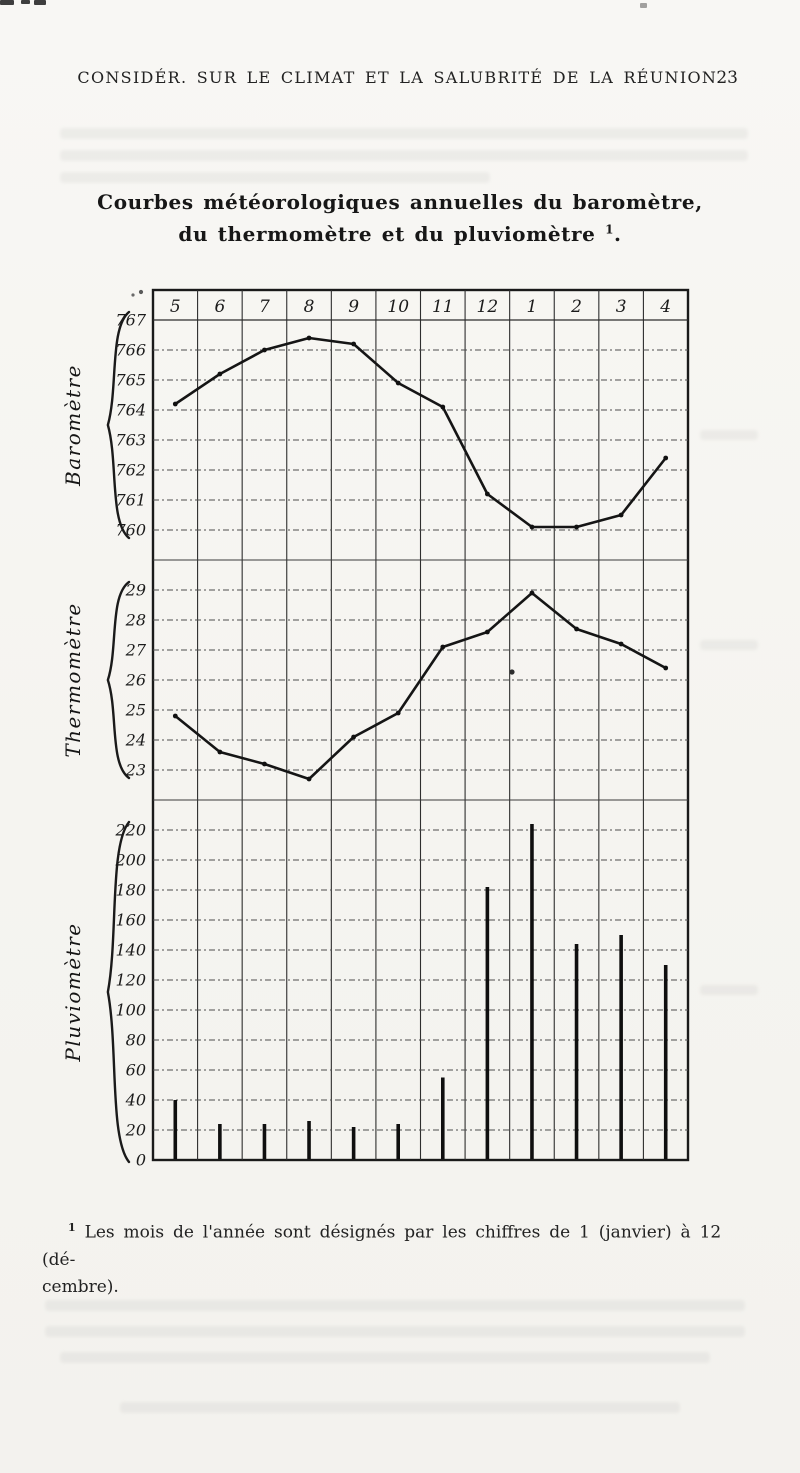  Describe the element at coordinates (136, 1070) in the screenshot. I see `y-tick-label: 60` at that location.